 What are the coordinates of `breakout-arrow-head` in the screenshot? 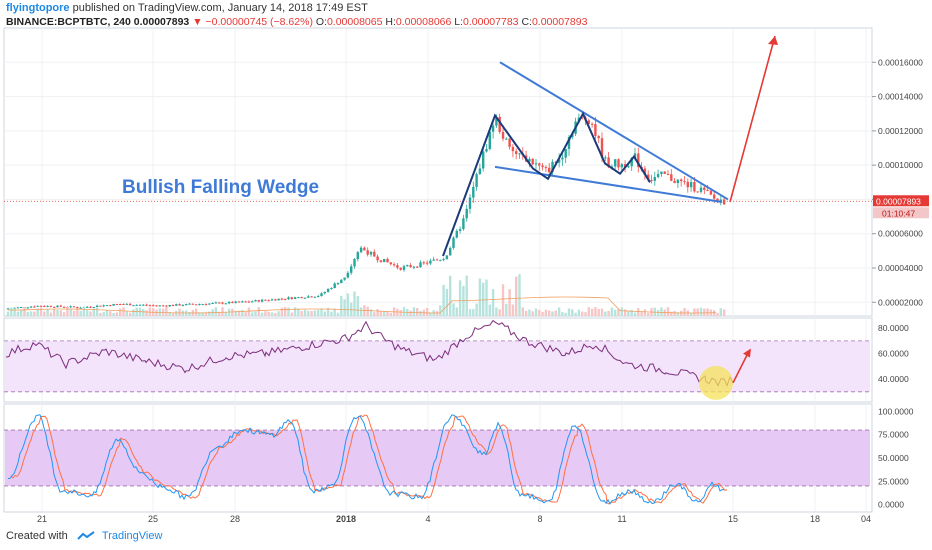 It's located at (773, 40).